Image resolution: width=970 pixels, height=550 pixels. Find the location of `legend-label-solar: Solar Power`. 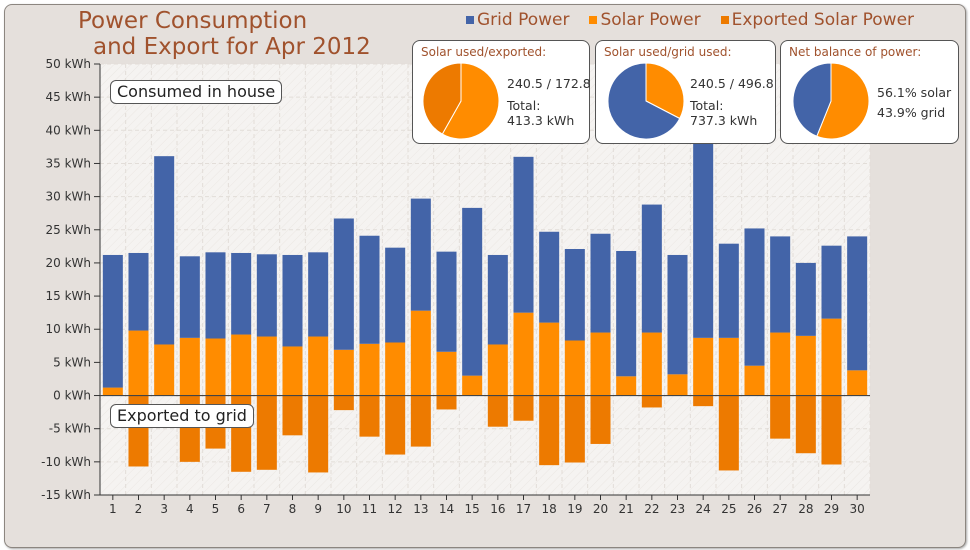

legend-label-solar: Solar Power is located at coordinates (650, 20).